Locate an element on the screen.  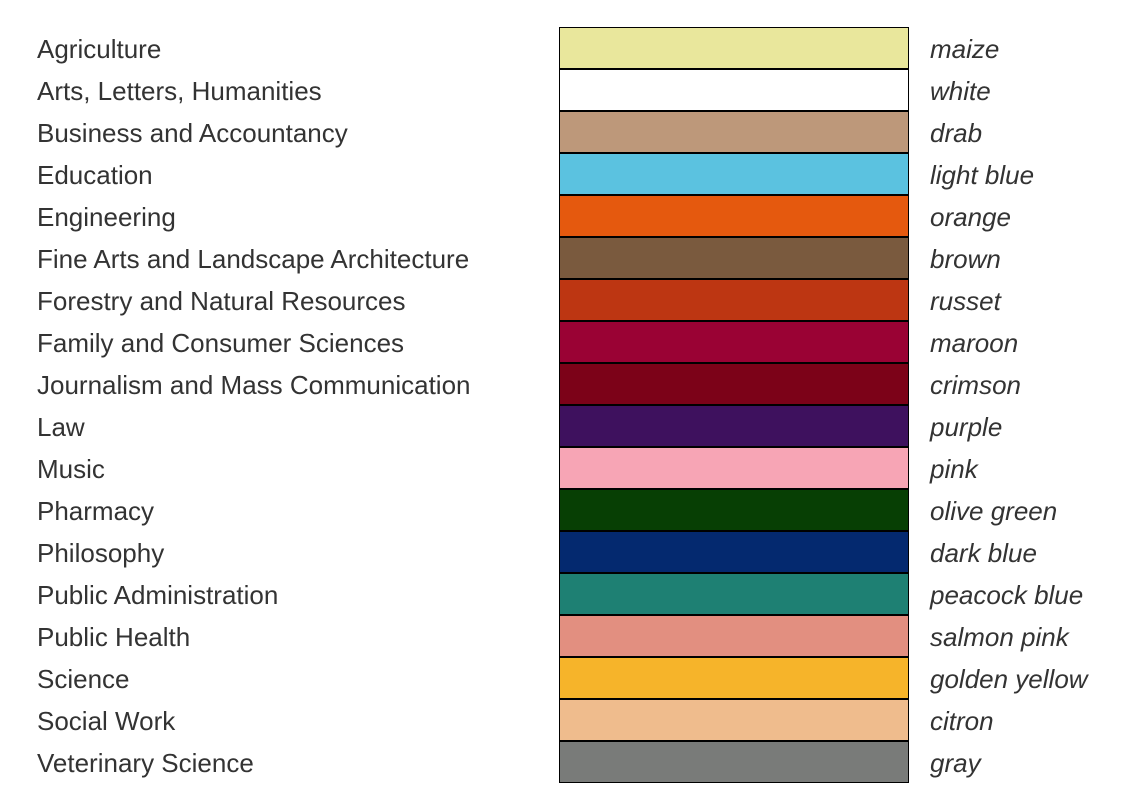
color-name: brown is located at coordinates (965, 259).